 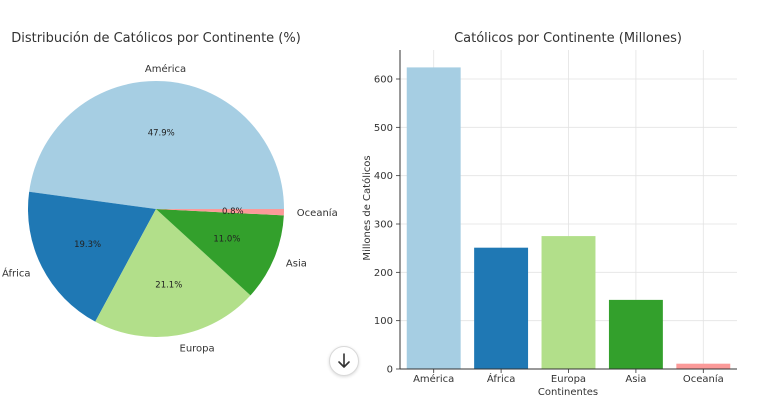 I want to click on pie-percent-america: 47.9%, so click(x=161, y=133).